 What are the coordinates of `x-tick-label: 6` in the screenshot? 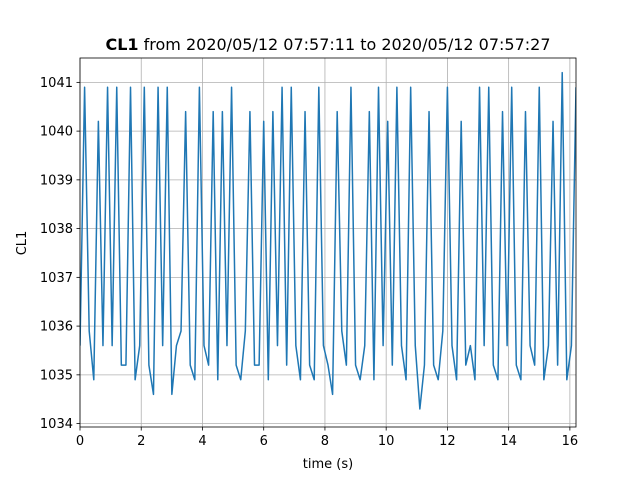 It's located at (264, 441).